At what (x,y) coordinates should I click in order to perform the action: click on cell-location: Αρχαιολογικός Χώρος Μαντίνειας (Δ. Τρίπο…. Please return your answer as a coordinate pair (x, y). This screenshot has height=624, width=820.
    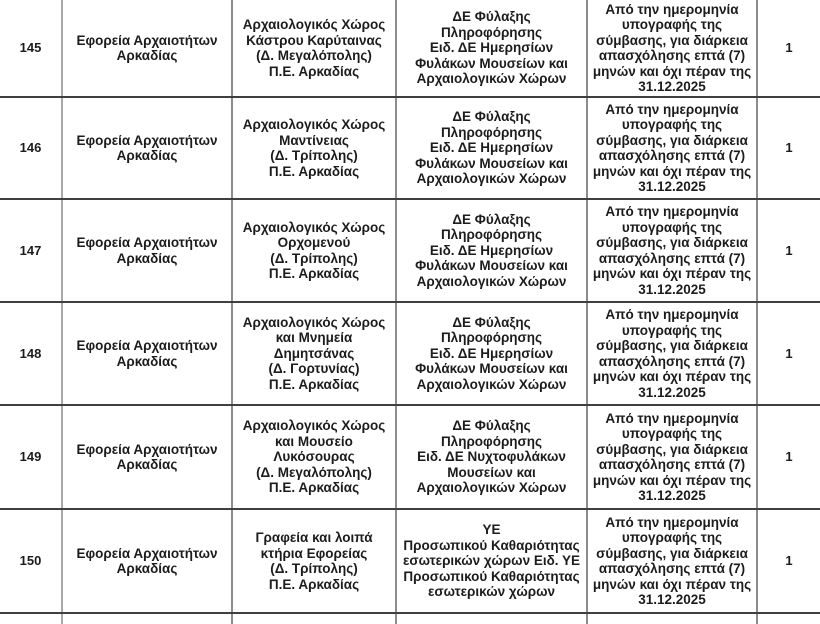
    Looking at the image, I should click on (315, 148).